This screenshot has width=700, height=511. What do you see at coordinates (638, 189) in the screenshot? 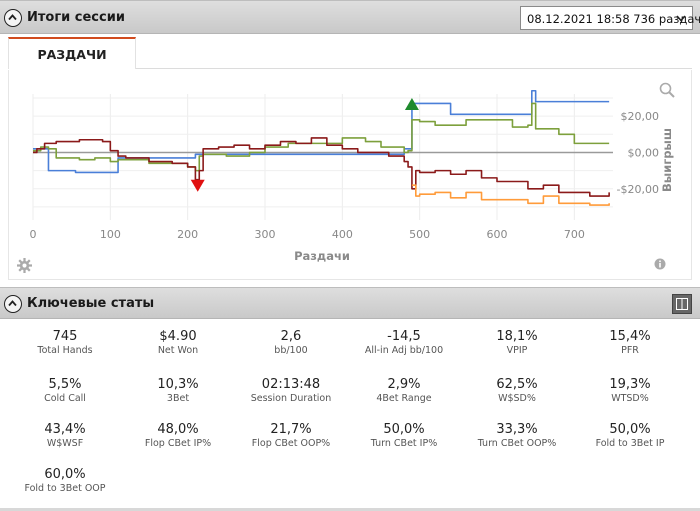
I see `y-tick-label: -$20,00` at bounding box center [638, 189].